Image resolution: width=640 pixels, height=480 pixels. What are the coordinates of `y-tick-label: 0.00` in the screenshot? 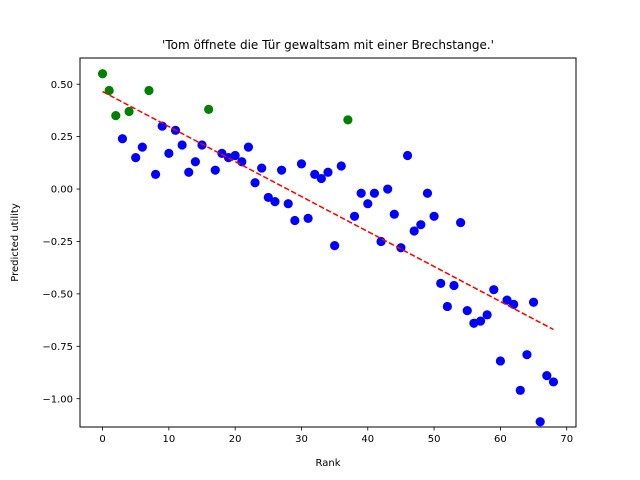 It's located at (62, 190).